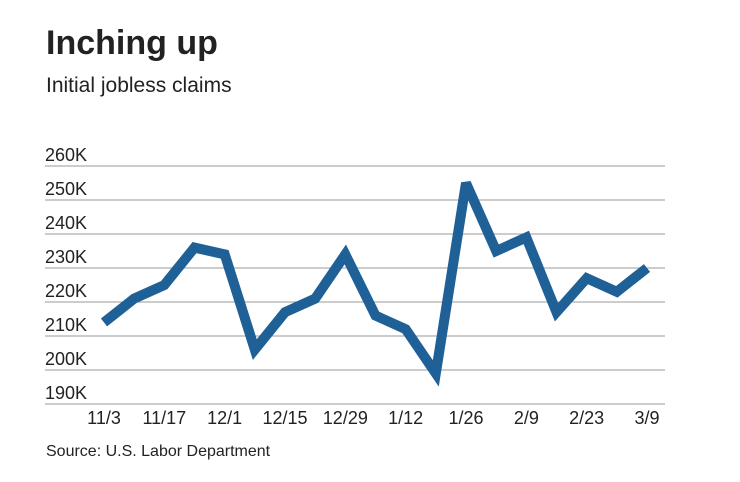 The width and height of the screenshot is (740, 482). Describe the element at coordinates (164, 418) in the screenshot. I see `x-tick-label: 11/17` at that location.